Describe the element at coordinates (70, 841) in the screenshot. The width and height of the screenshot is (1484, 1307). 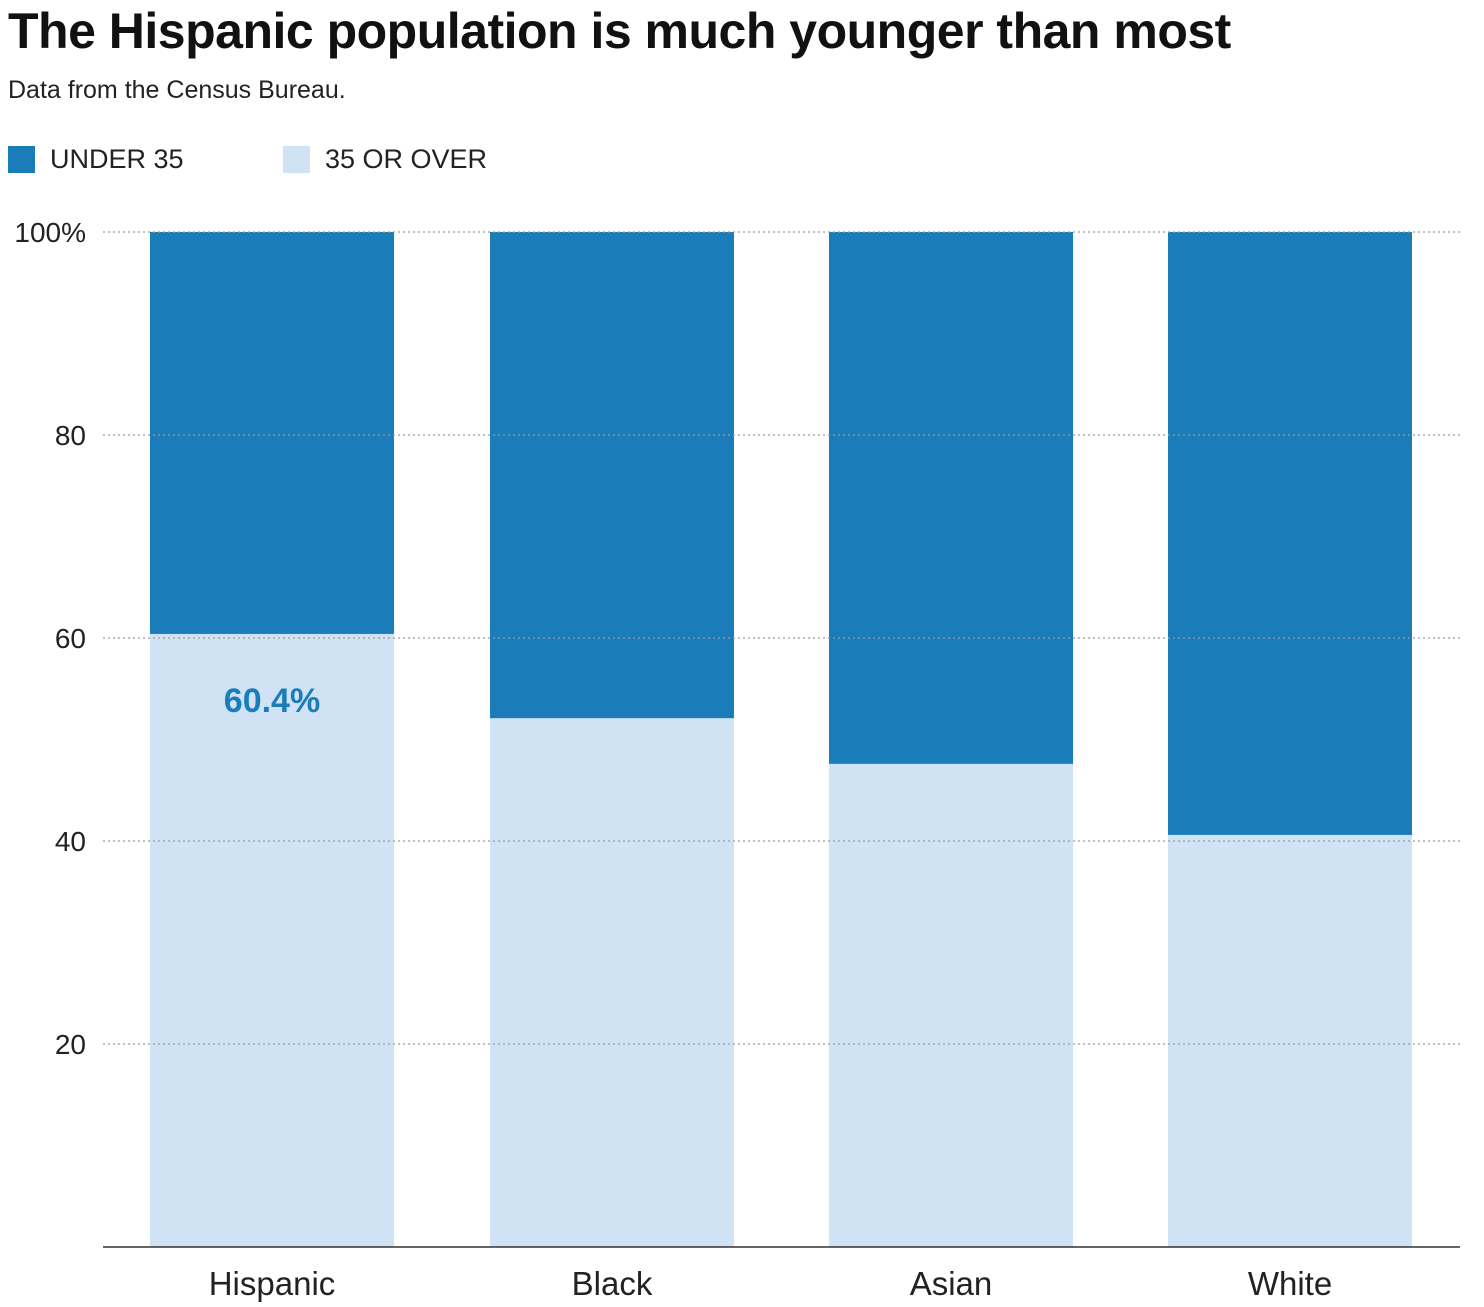
I see `y-tick-label-40: 40` at that location.